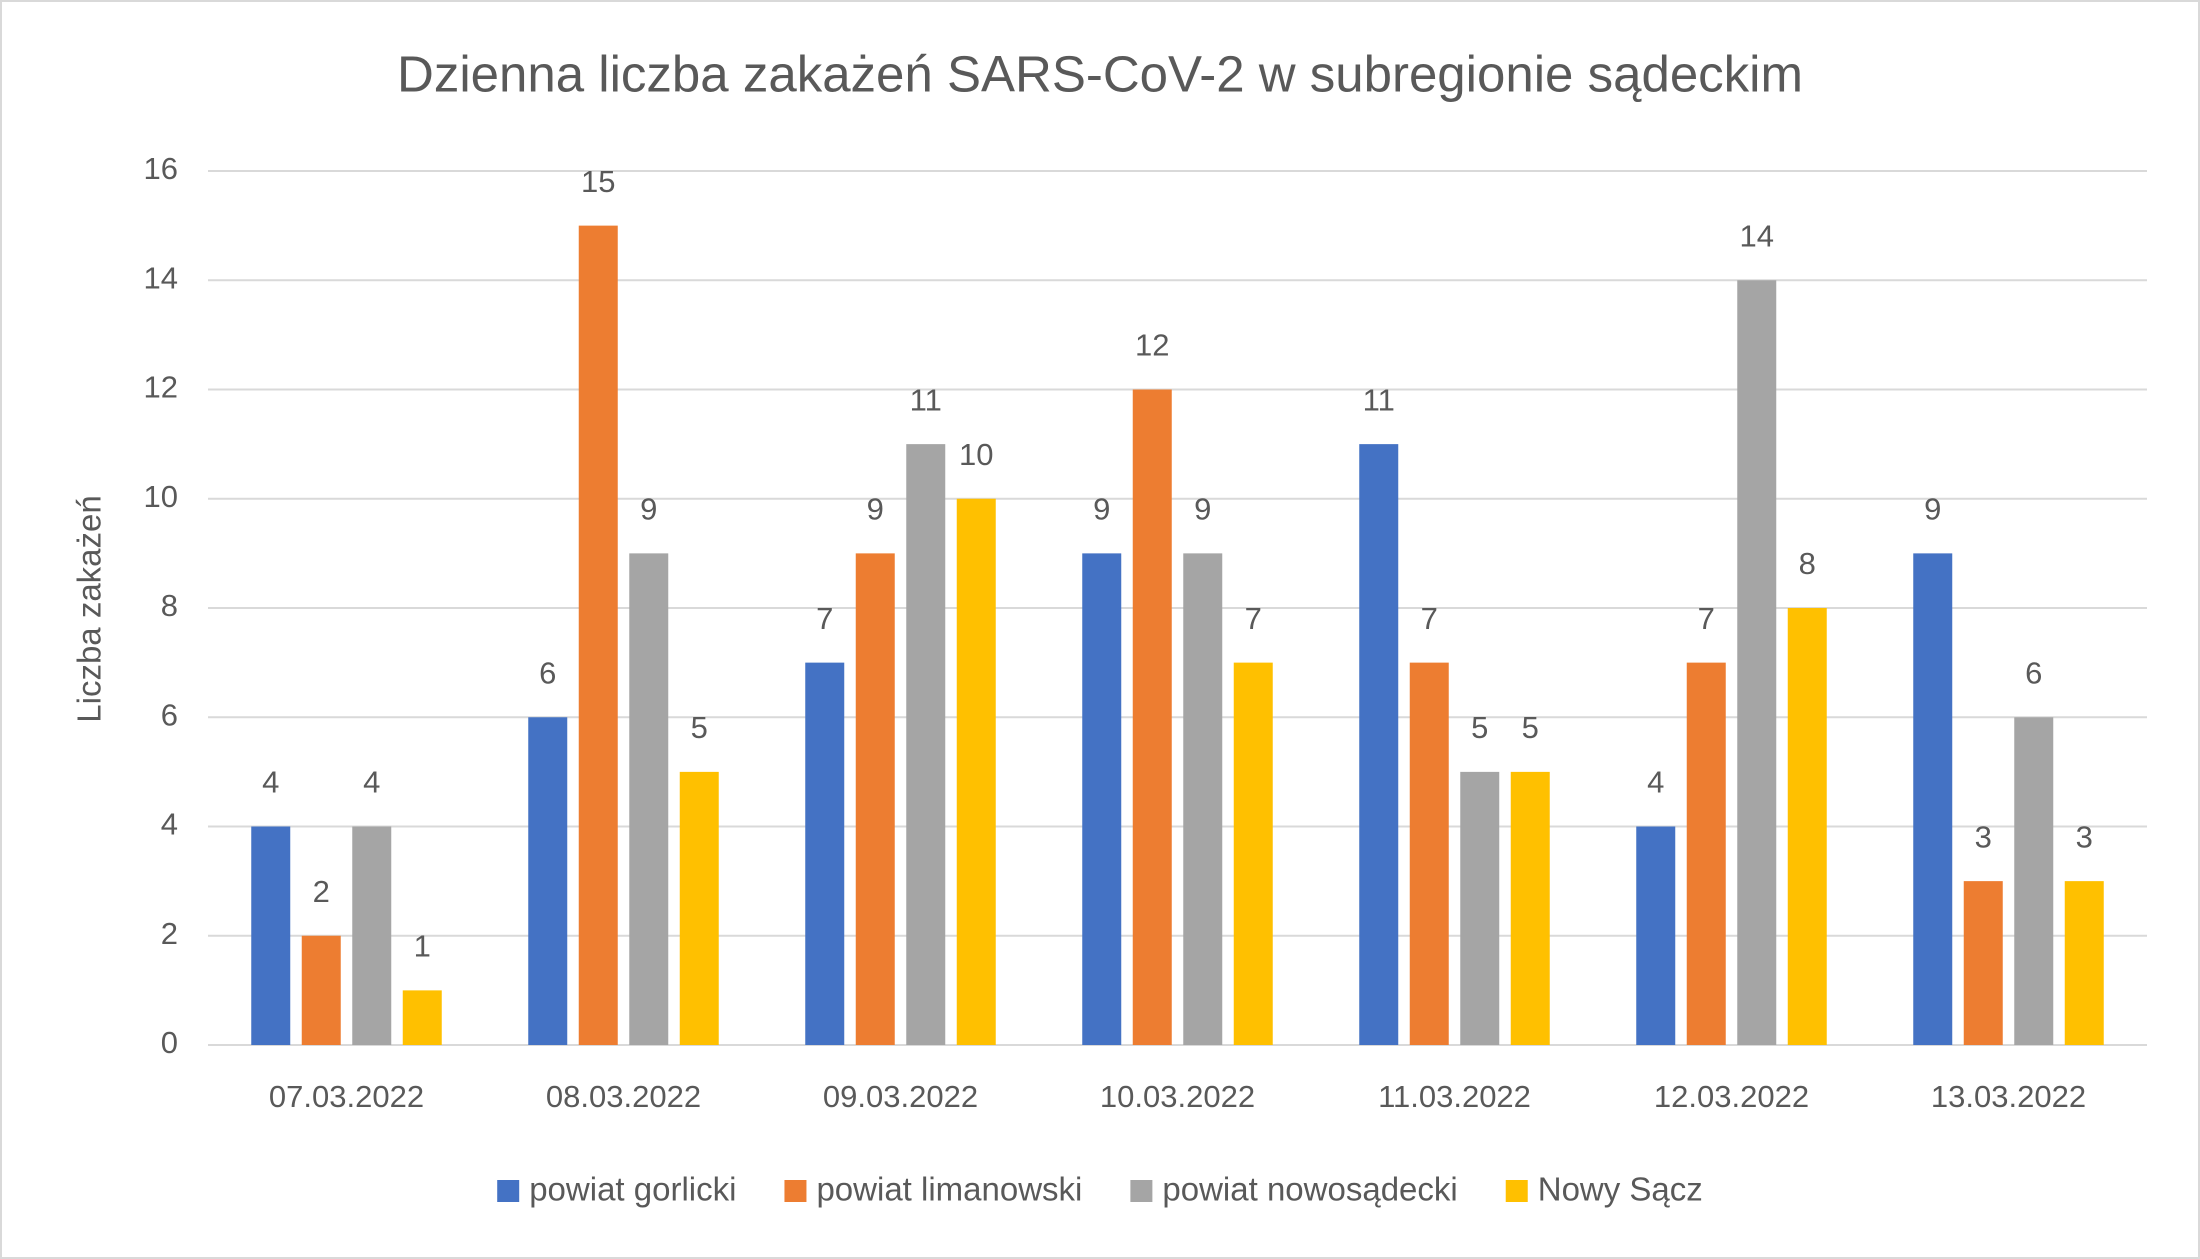  I want to click on y-tick-label: 12, so click(161, 387).